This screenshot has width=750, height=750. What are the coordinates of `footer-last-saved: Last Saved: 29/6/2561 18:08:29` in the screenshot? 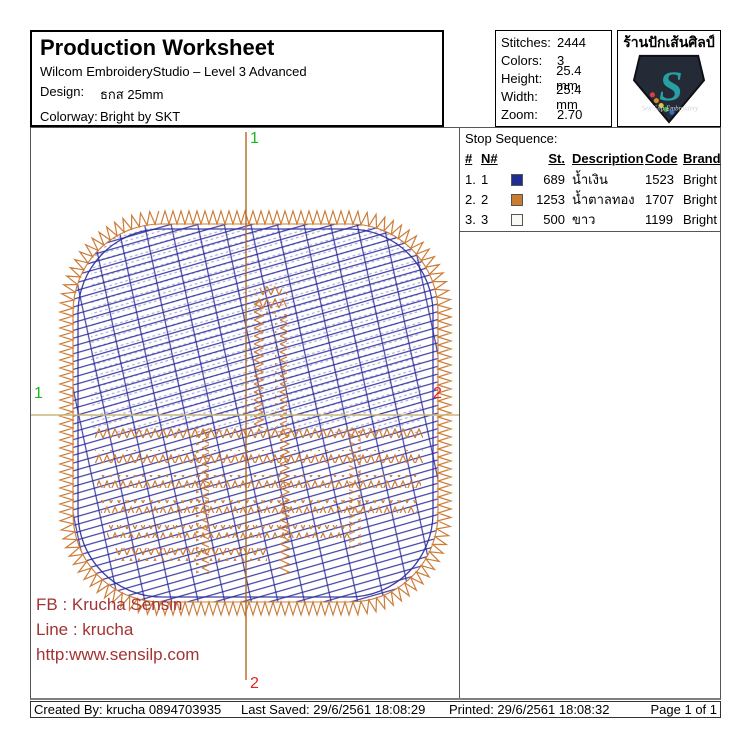 It's located at (333, 709).